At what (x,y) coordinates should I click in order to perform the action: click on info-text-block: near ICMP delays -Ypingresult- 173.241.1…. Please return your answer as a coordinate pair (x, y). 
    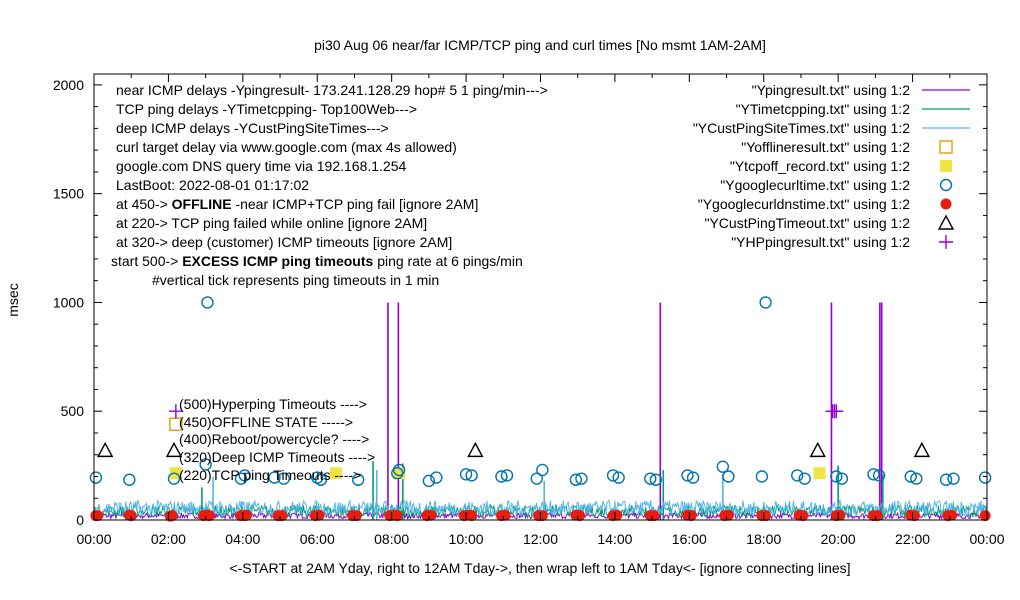
    Looking at the image, I should click on (329, 185).